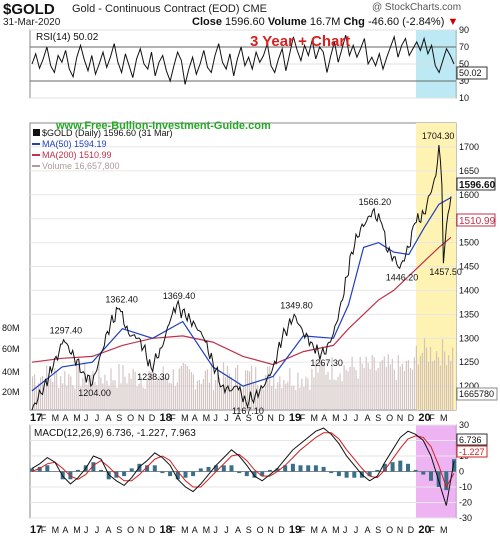  What do you see at coordinates (255, 9) in the screenshot?
I see `exchange: CME` at bounding box center [255, 9].